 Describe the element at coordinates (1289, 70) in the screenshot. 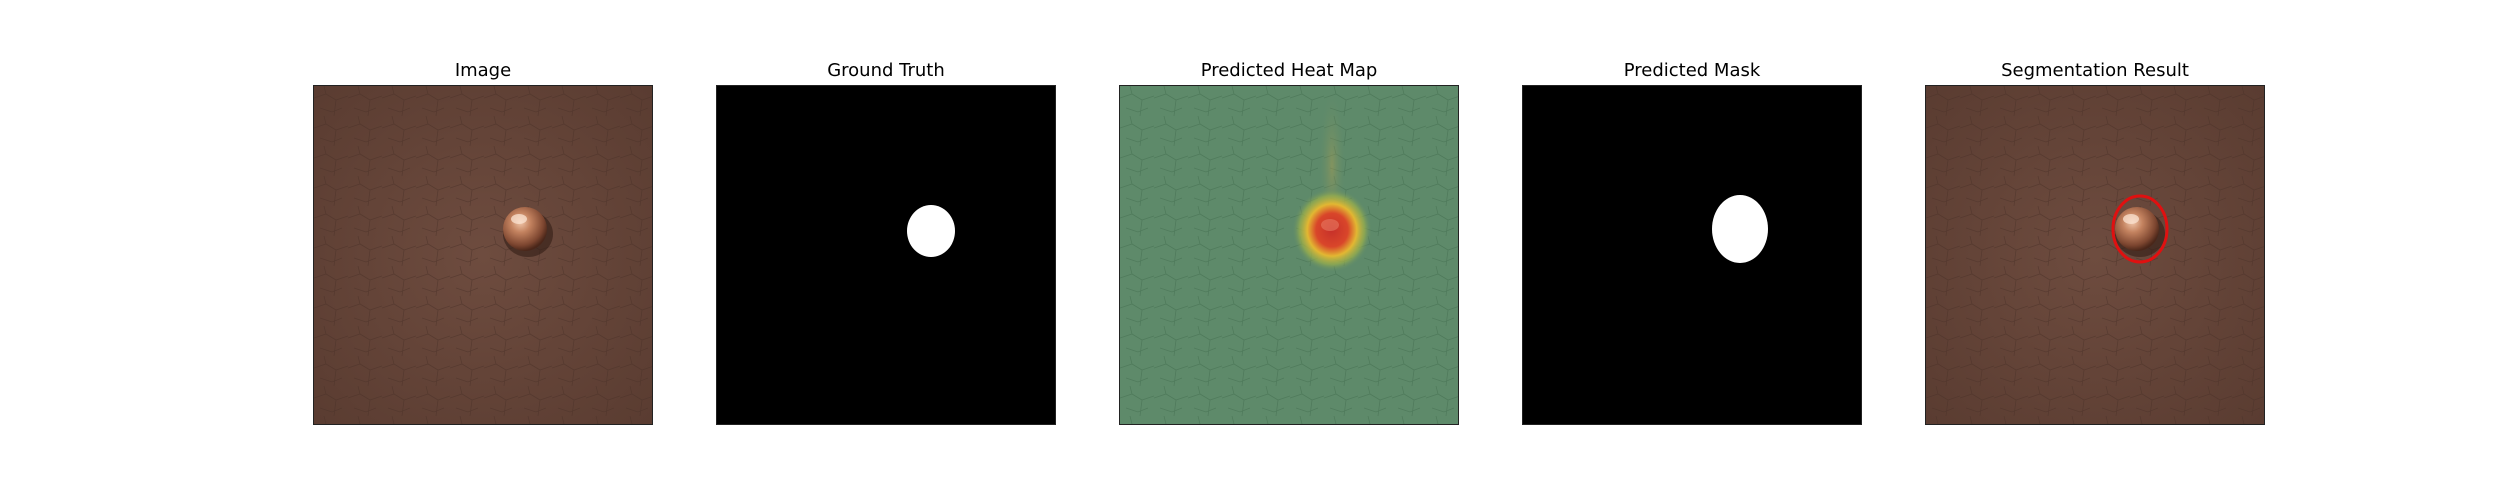

I see `panel-title-heat-map: Predicted Heat Map` at that location.